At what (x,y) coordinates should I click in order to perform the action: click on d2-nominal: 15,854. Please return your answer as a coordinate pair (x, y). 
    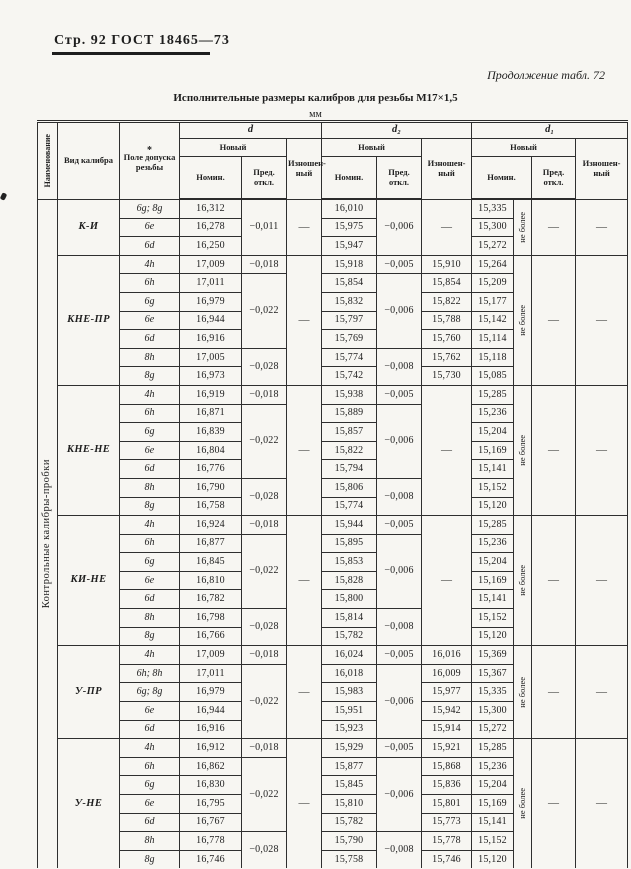
    Looking at the image, I should click on (349, 283).